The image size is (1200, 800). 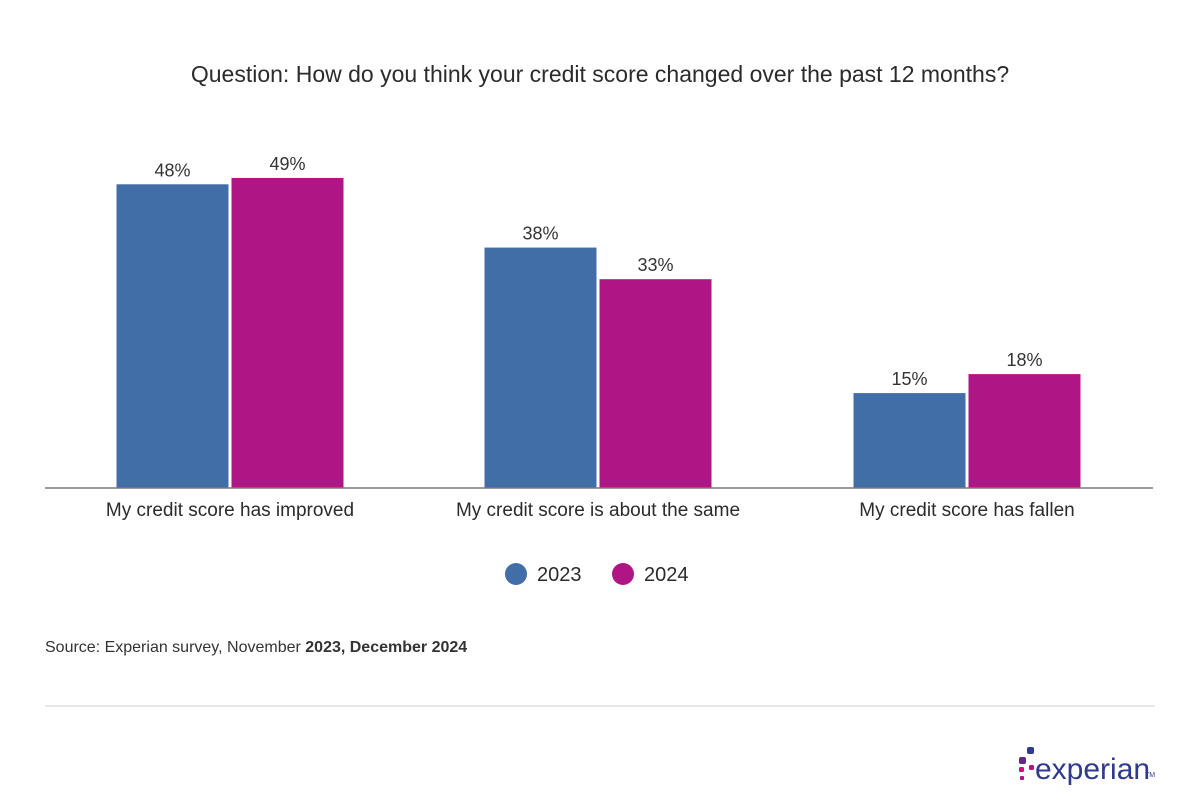 I want to click on legend-item-2023: 2023, so click(x=543, y=574).